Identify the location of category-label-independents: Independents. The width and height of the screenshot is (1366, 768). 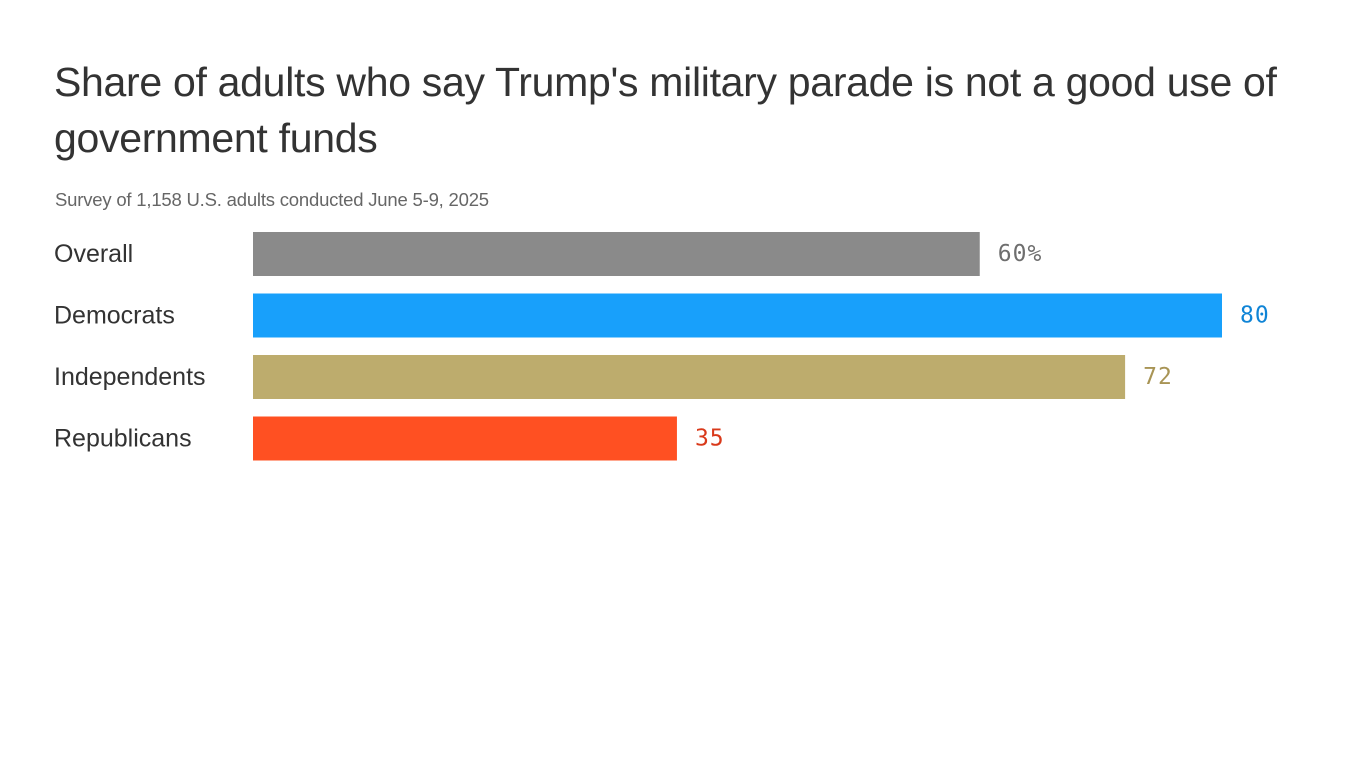
(130, 377).